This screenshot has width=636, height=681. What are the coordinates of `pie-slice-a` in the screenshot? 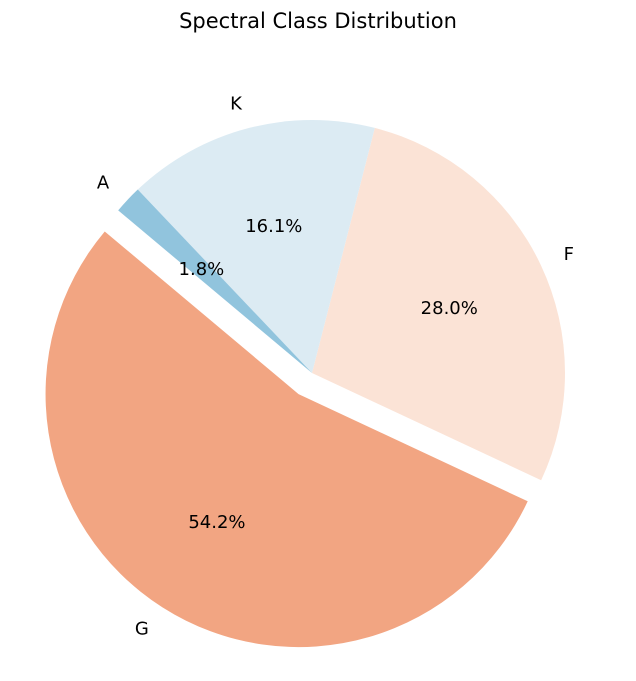 It's located at (215, 281).